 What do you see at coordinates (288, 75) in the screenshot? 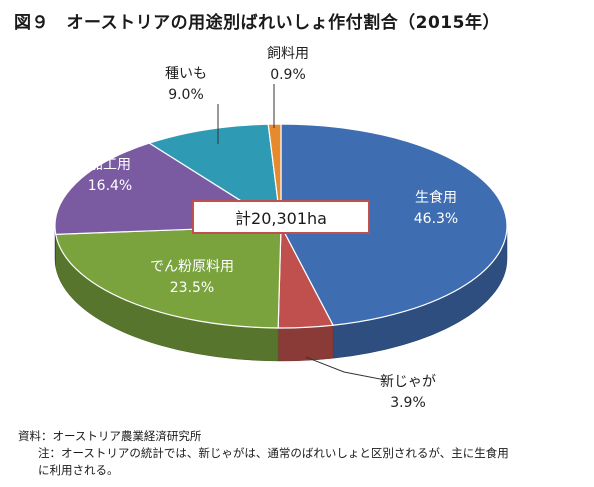
I see `slice-value-label: 0.9%` at bounding box center [288, 75].